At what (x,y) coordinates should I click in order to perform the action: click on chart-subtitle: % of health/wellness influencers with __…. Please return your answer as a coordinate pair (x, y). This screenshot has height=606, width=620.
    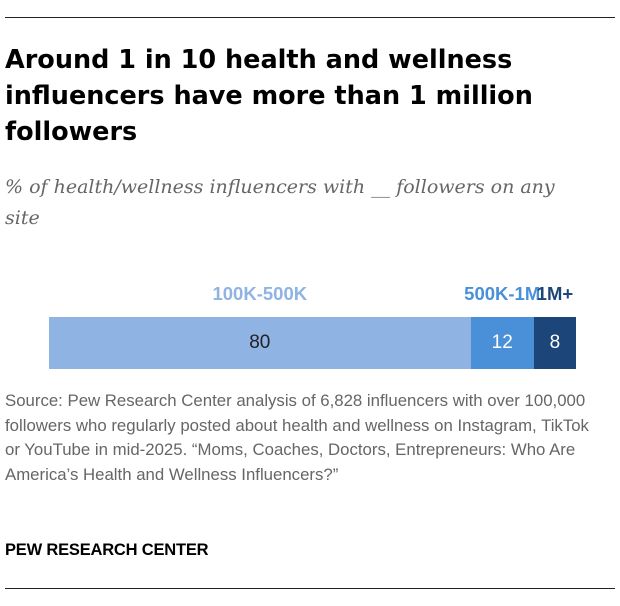
    Looking at the image, I should click on (280, 202).